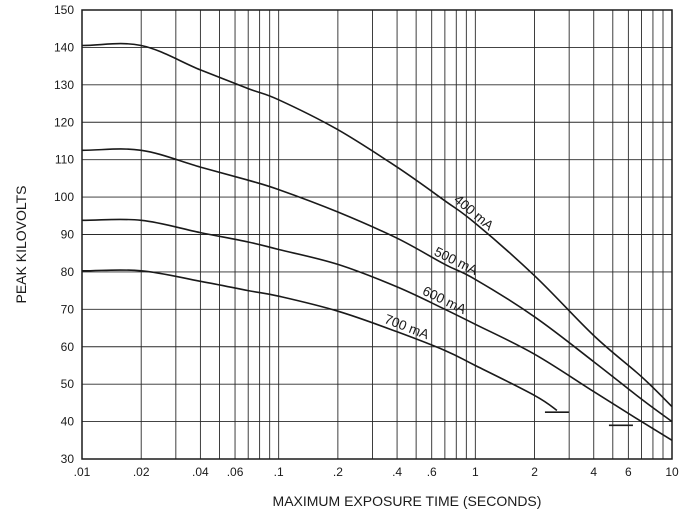  Describe the element at coordinates (444, 300) in the screenshot. I see `series-label: 600 mA` at that location.